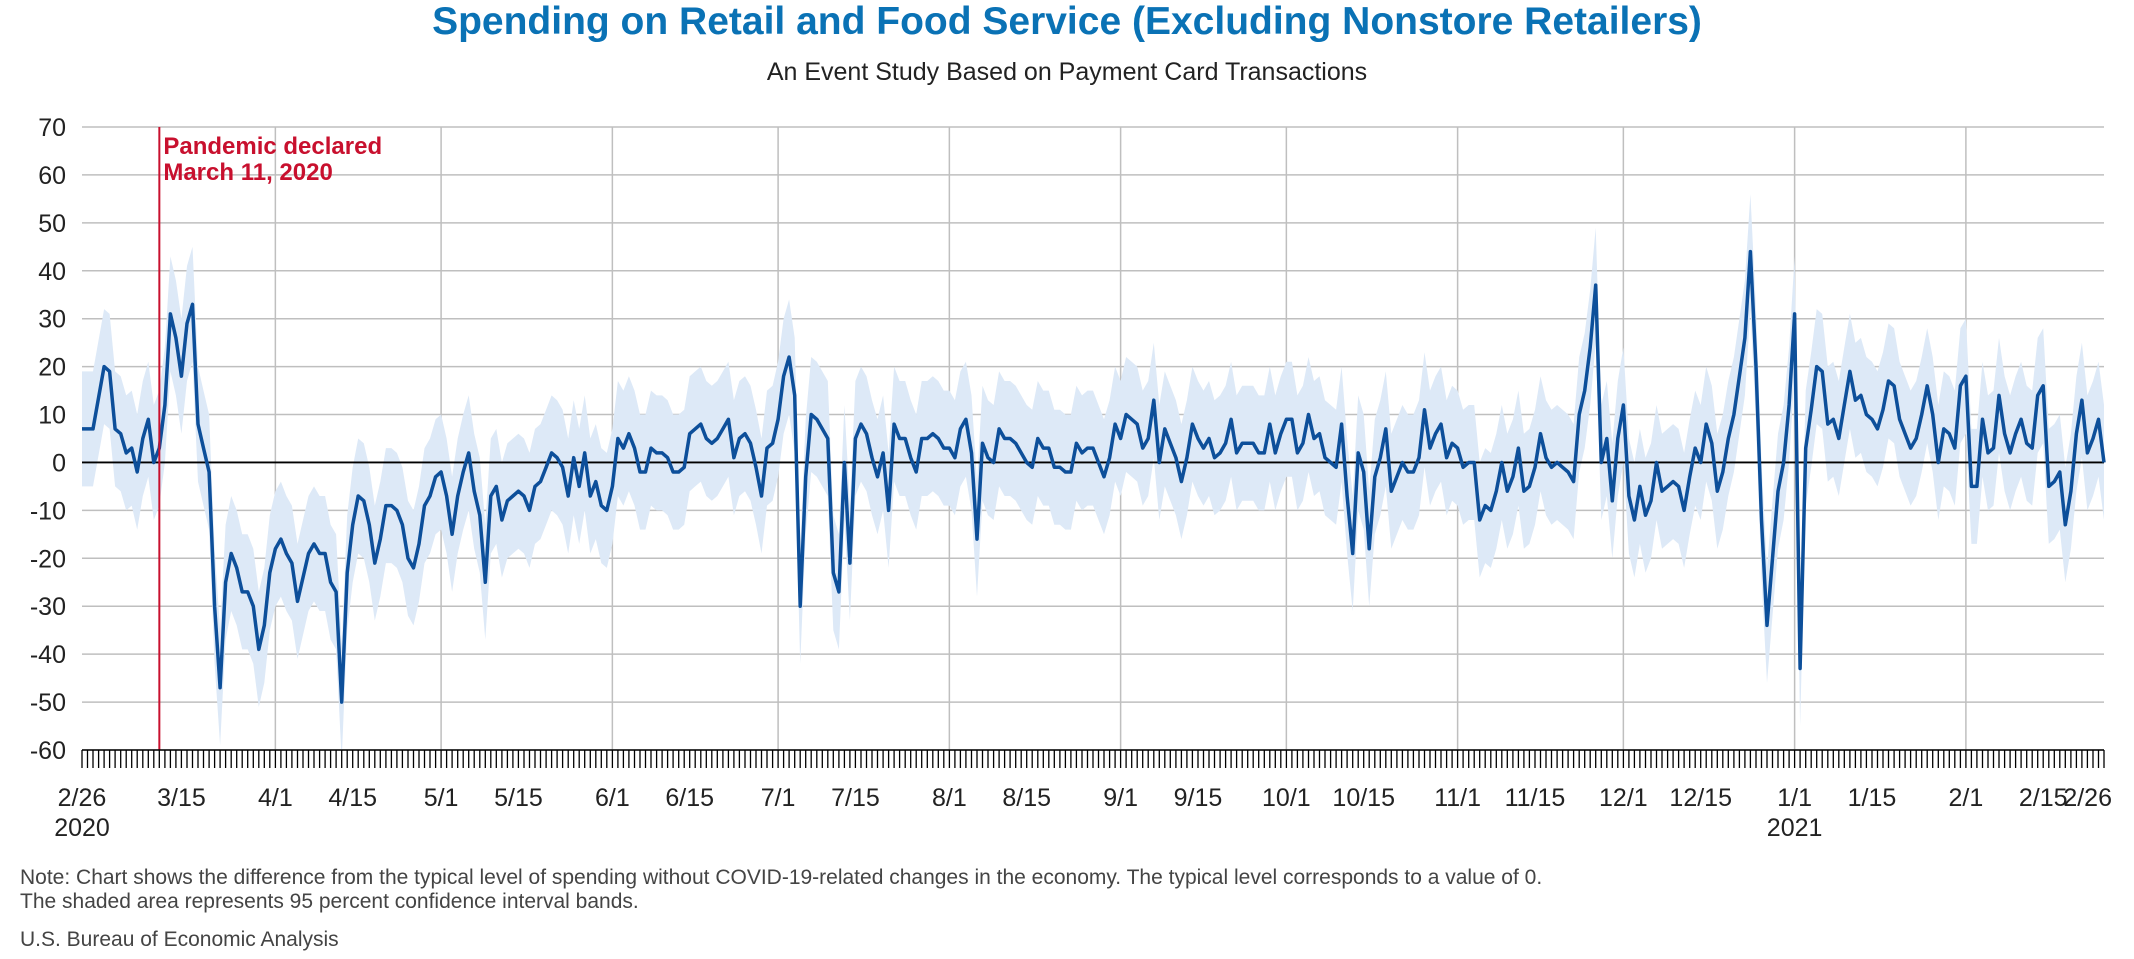  Describe the element at coordinates (689, 798) in the screenshot. I see `x-tick-label: 6/15` at that location.